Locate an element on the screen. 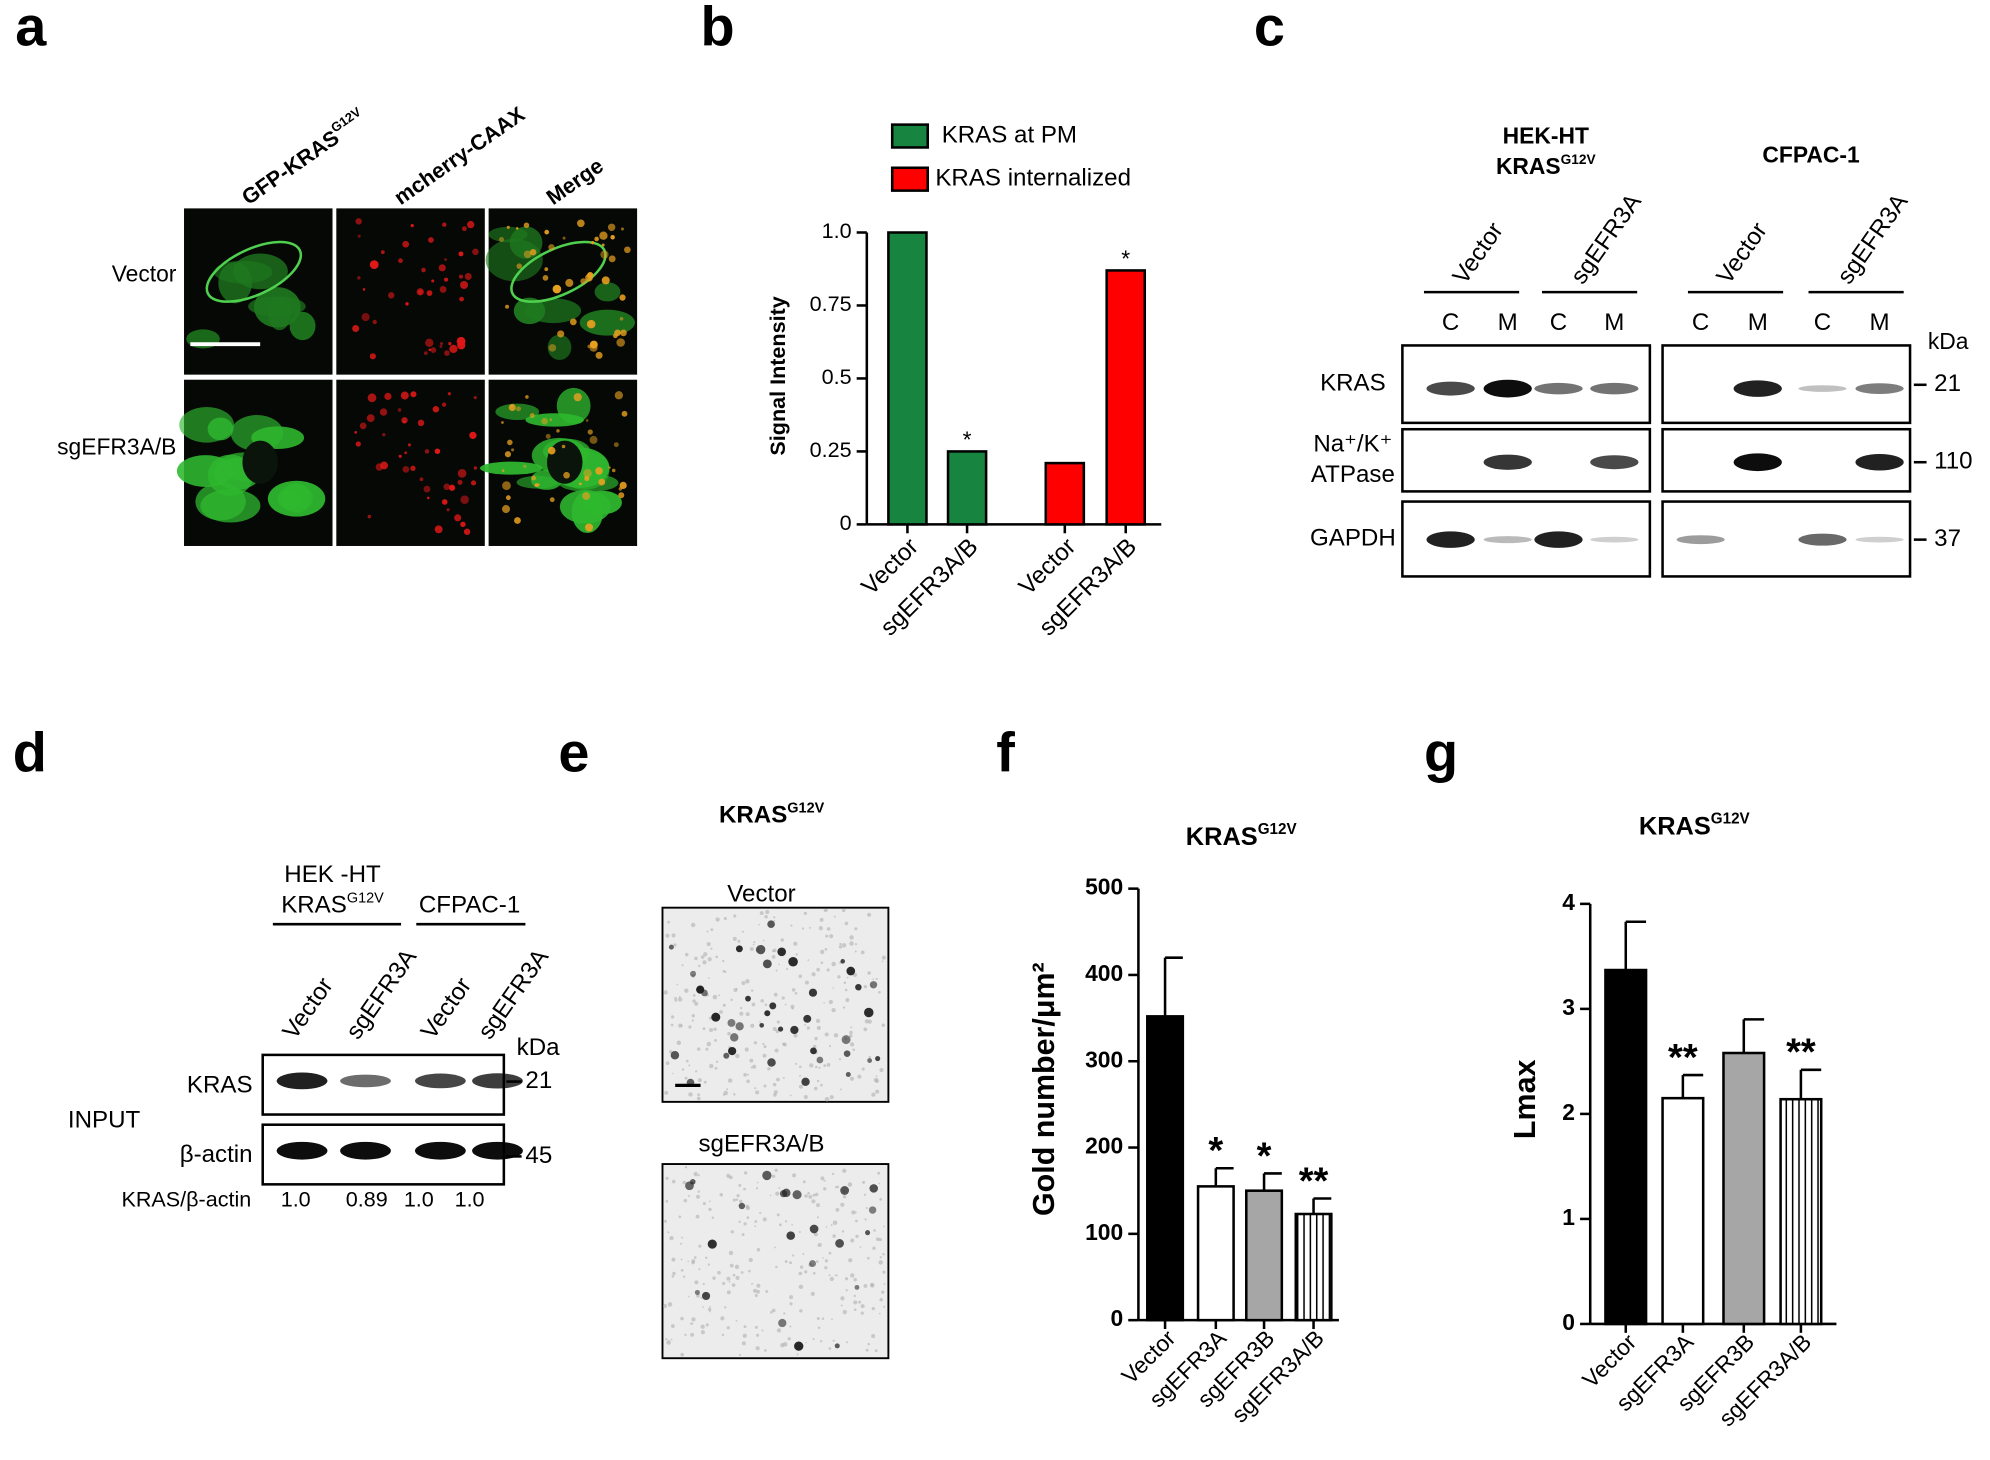 This screenshot has width=1990, height=1460. kda-label: 21 is located at coordinates (1947, 383).